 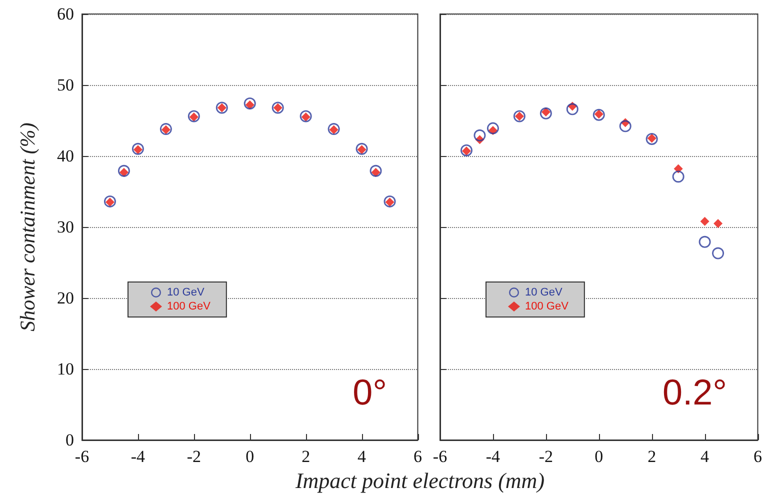 I want to click on y-tick-label: 60, so click(x=65, y=14).